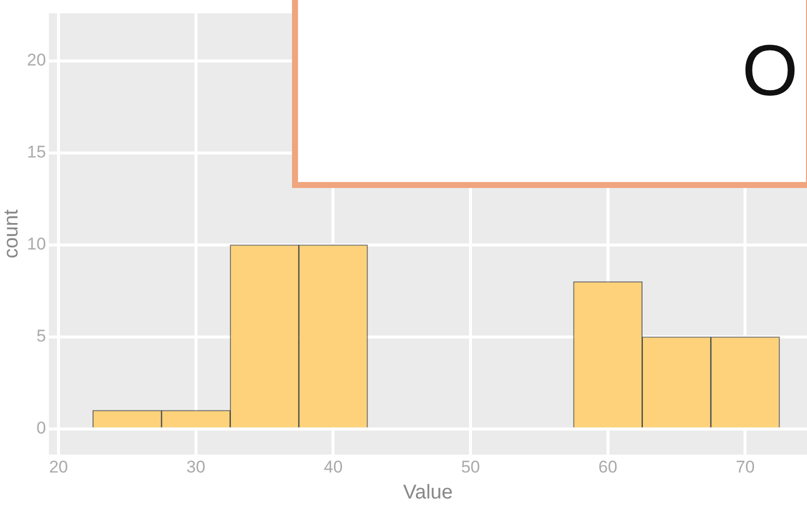  I want to click on y-tick-label: 10, so click(36, 244).